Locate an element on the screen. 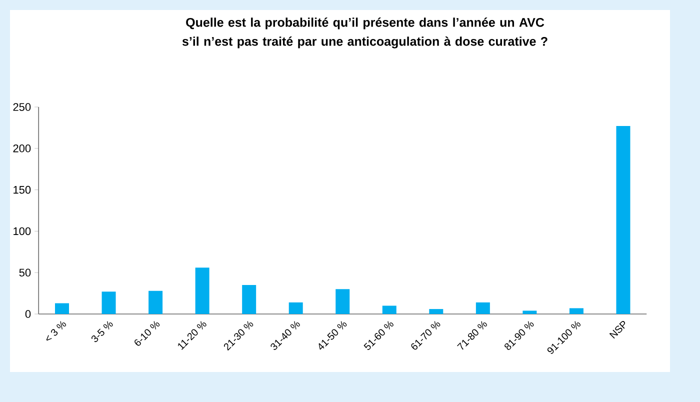  y-tick-label: 50 is located at coordinates (25, 272).